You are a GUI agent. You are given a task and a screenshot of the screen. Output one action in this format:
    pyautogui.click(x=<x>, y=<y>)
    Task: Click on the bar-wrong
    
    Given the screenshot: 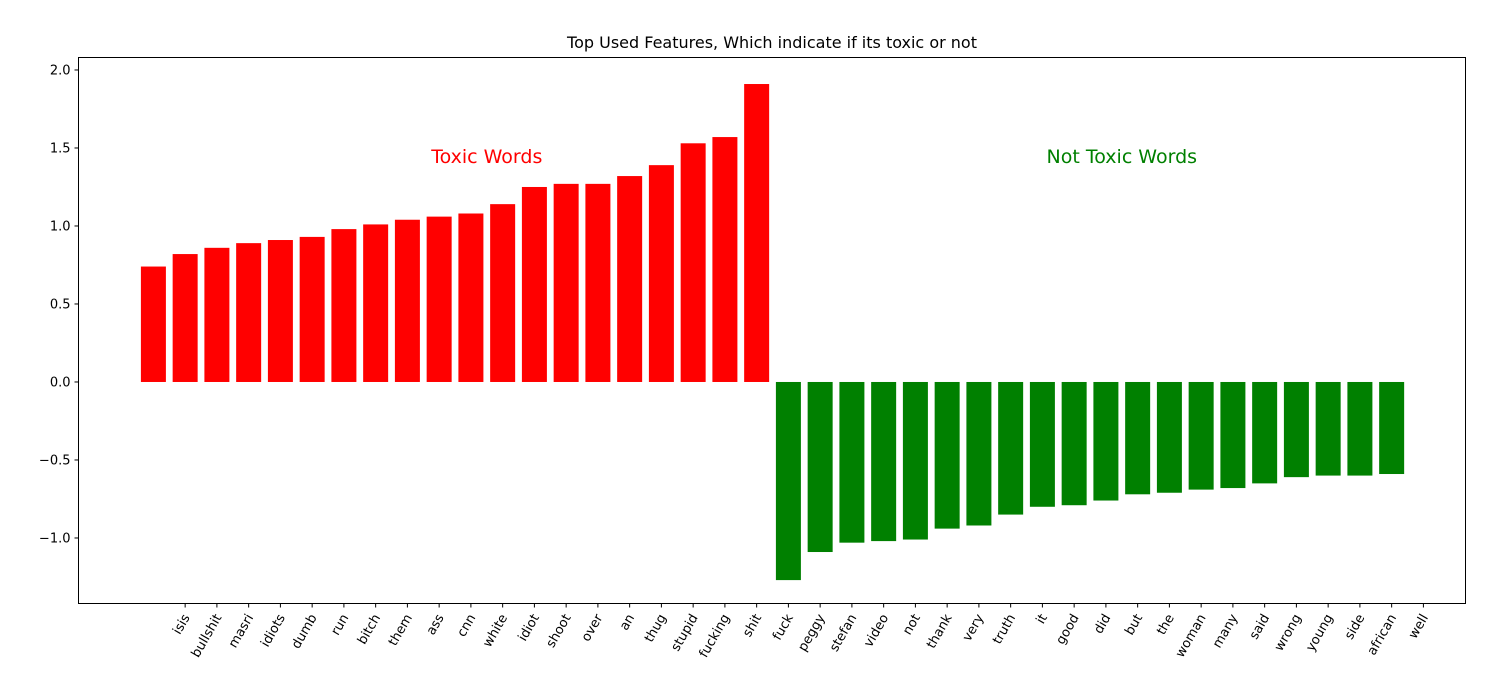 What is the action you would take?
    pyautogui.click(x=1265, y=432)
    